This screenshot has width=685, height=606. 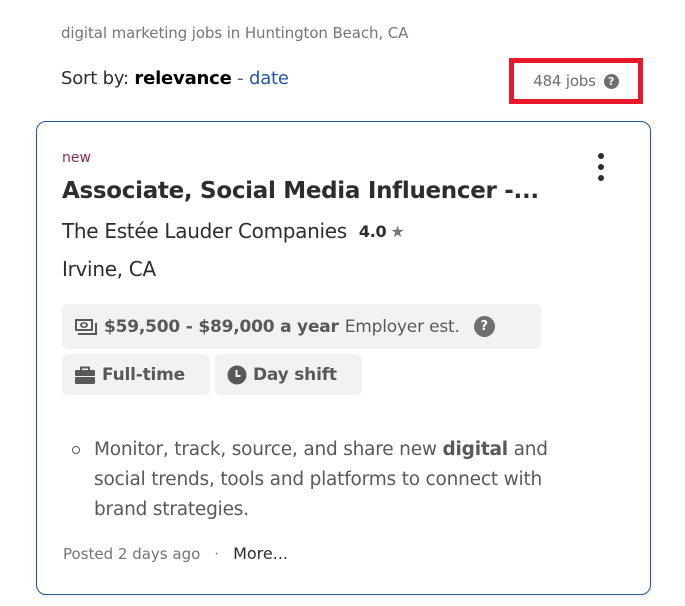 I want to click on salary-note: Employer est., so click(x=402, y=326).